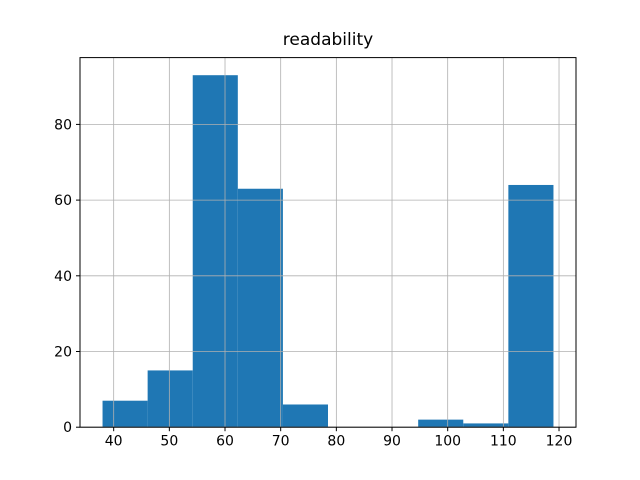  I want to click on x-tick-label: 50, so click(169, 442).